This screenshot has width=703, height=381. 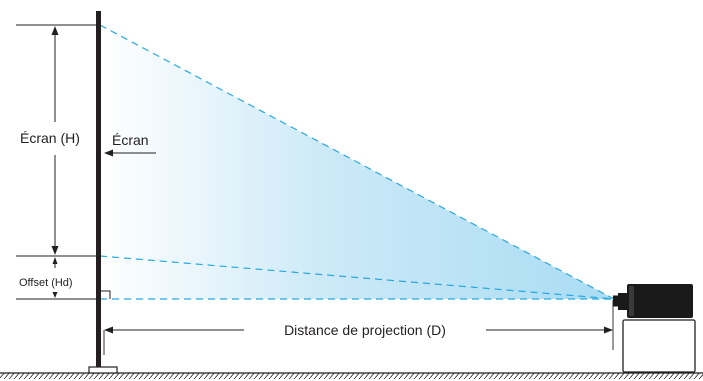 I want to click on offset-arrowhead-down-icon, so click(x=55, y=295).